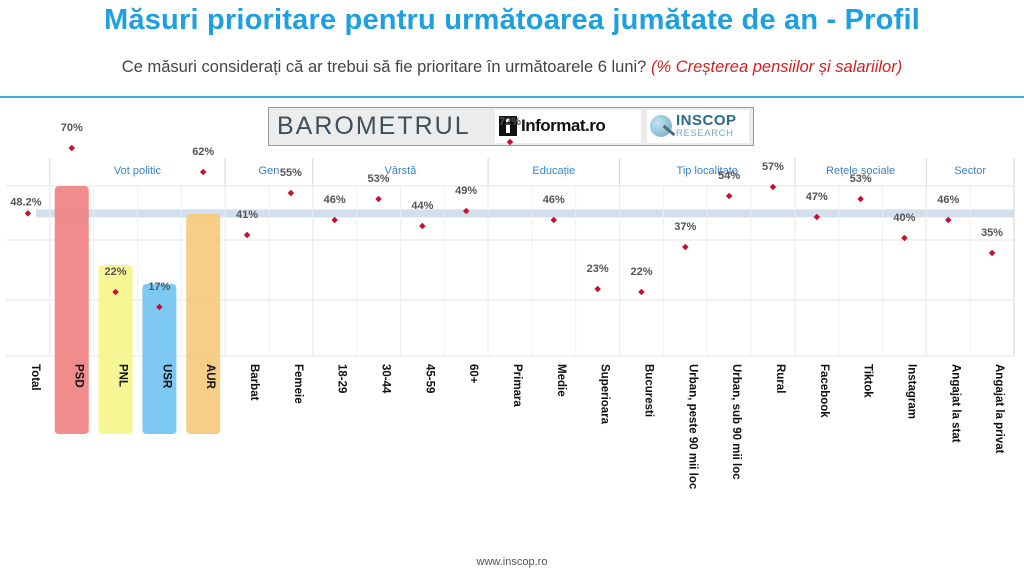 Image resolution: width=1024 pixels, height=576 pixels. I want to click on title-divider, so click(512, 97).